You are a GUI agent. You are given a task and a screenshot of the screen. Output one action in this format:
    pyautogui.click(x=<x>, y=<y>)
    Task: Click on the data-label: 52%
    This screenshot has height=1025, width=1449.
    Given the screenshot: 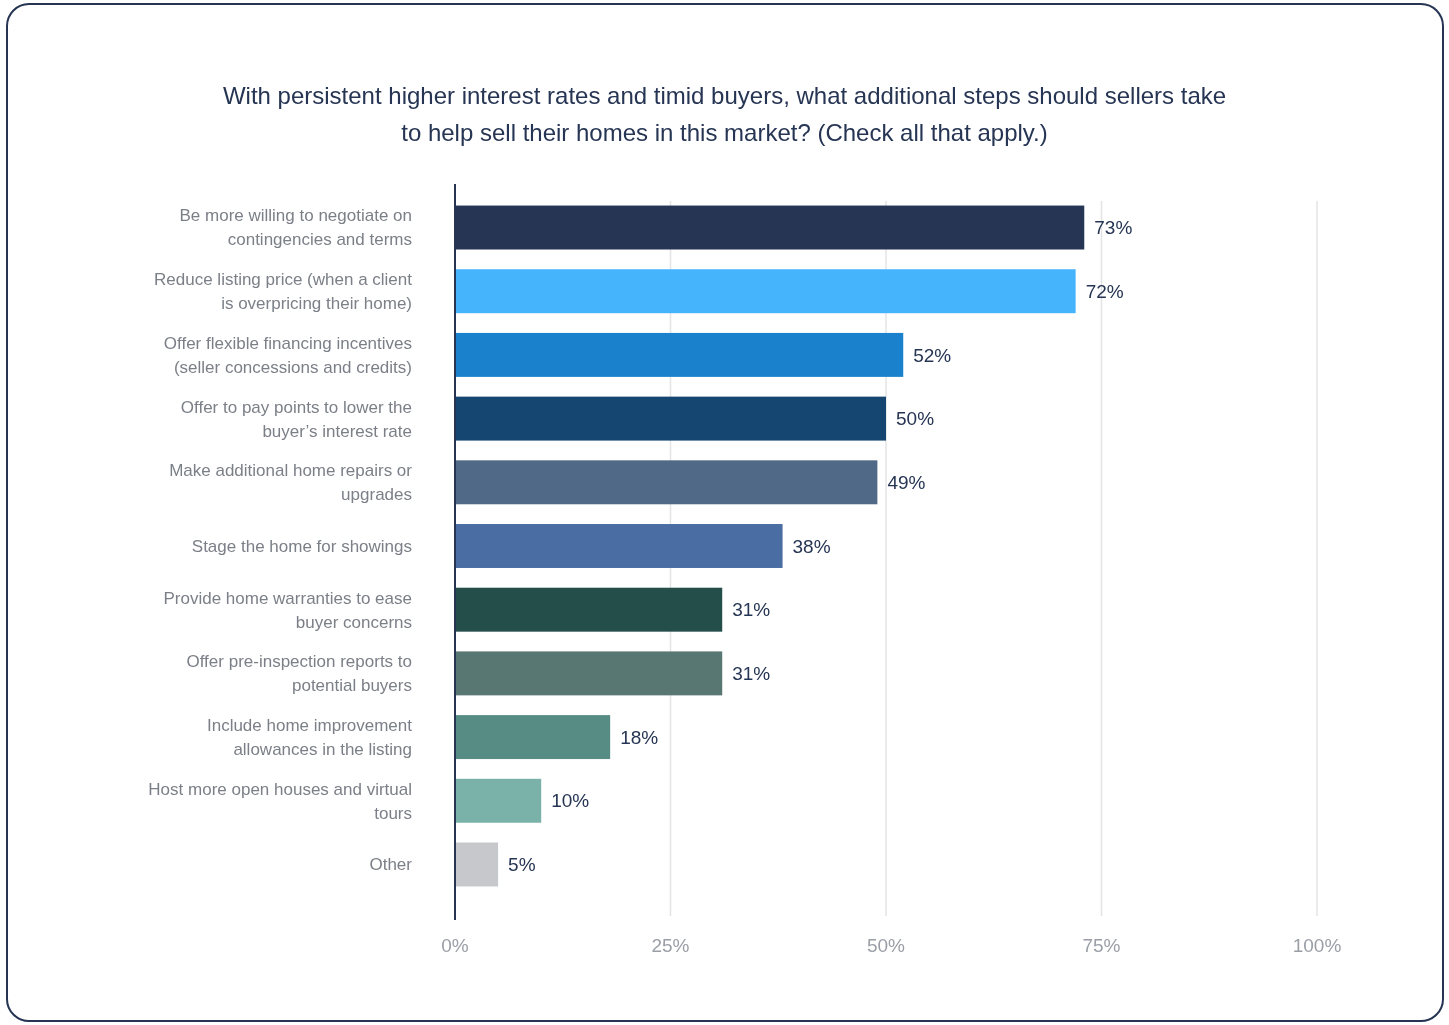 What is the action you would take?
    pyautogui.click(x=932, y=355)
    